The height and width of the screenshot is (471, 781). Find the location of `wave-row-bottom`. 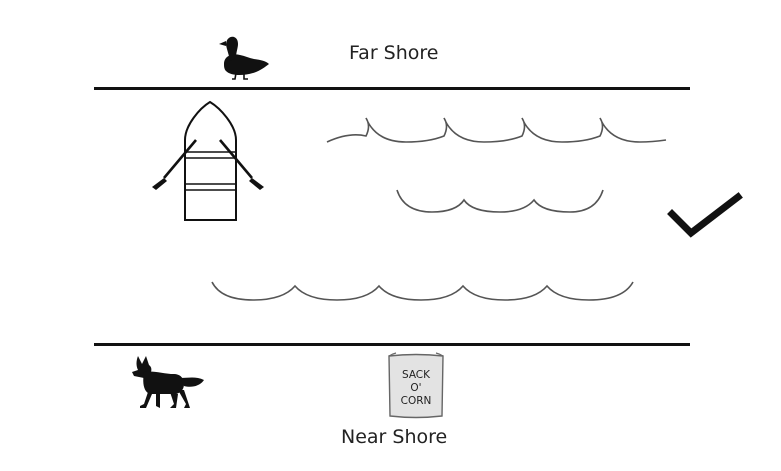

wave-row-bottom is located at coordinates (423, 292).